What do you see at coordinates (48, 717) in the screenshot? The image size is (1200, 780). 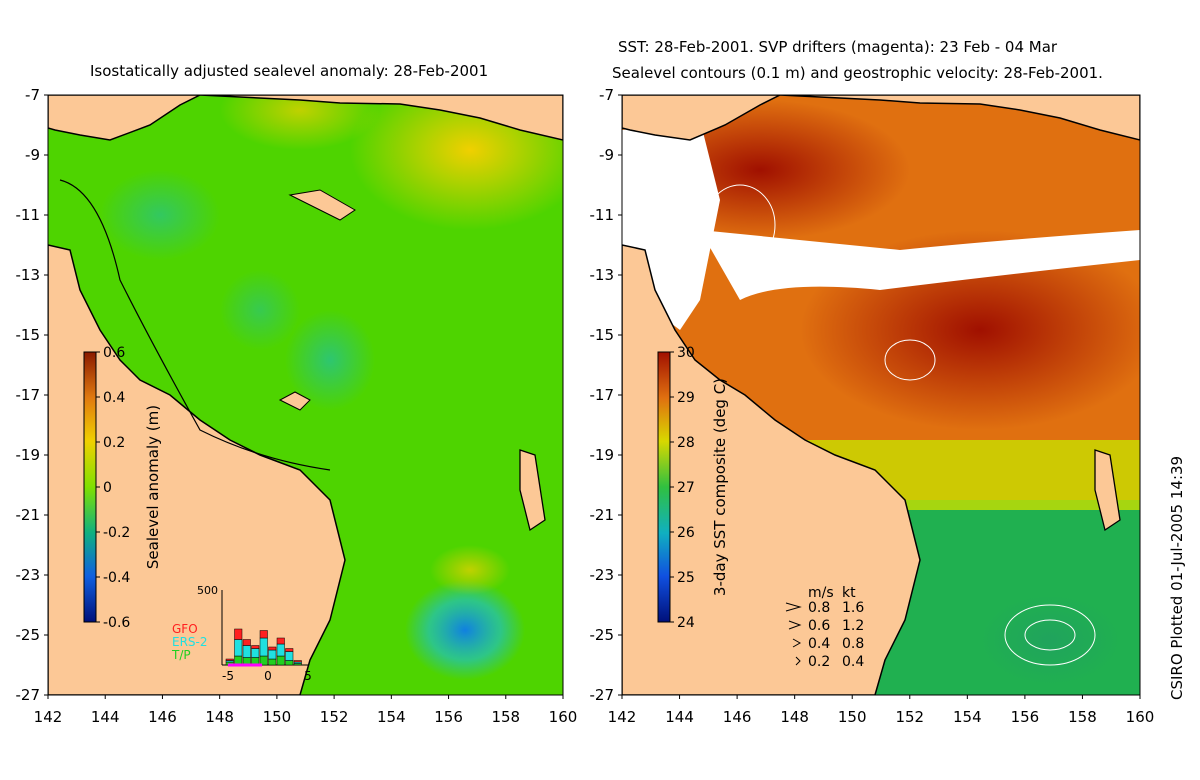 I see `left-lon-tick-label: 142` at bounding box center [48, 717].